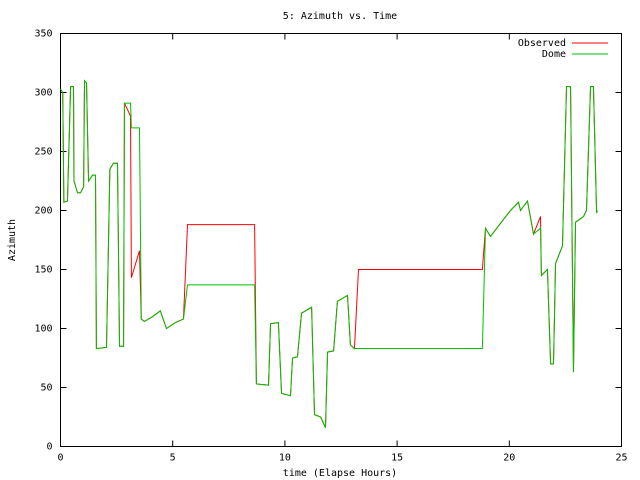  I want to click on x-tick-label: 0, so click(60, 458).